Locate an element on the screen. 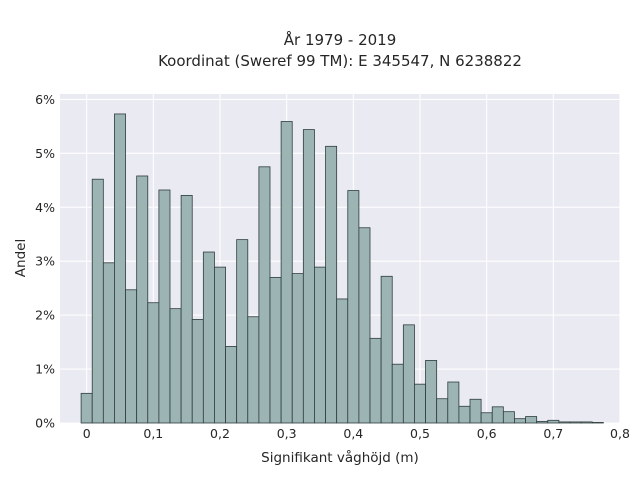  y-tick-label: 6% is located at coordinates (45, 99).